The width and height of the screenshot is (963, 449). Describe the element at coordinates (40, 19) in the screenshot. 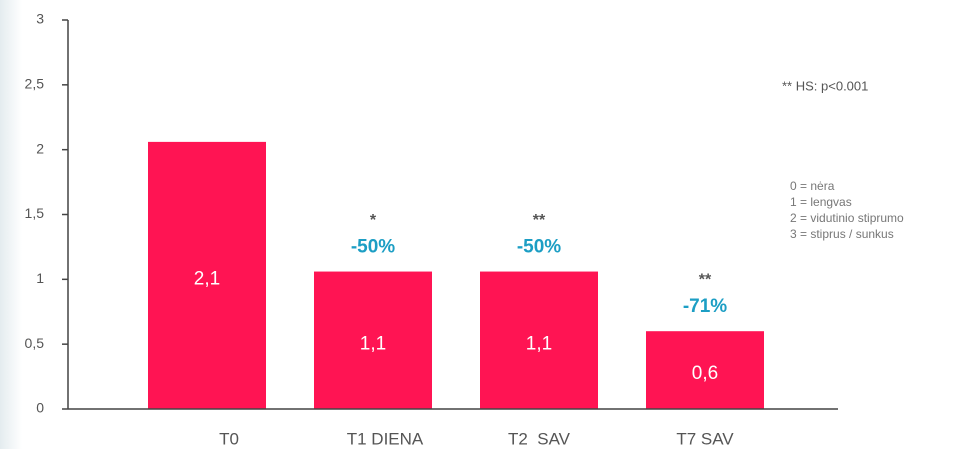

I see `y-tick-label: 3` at that location.